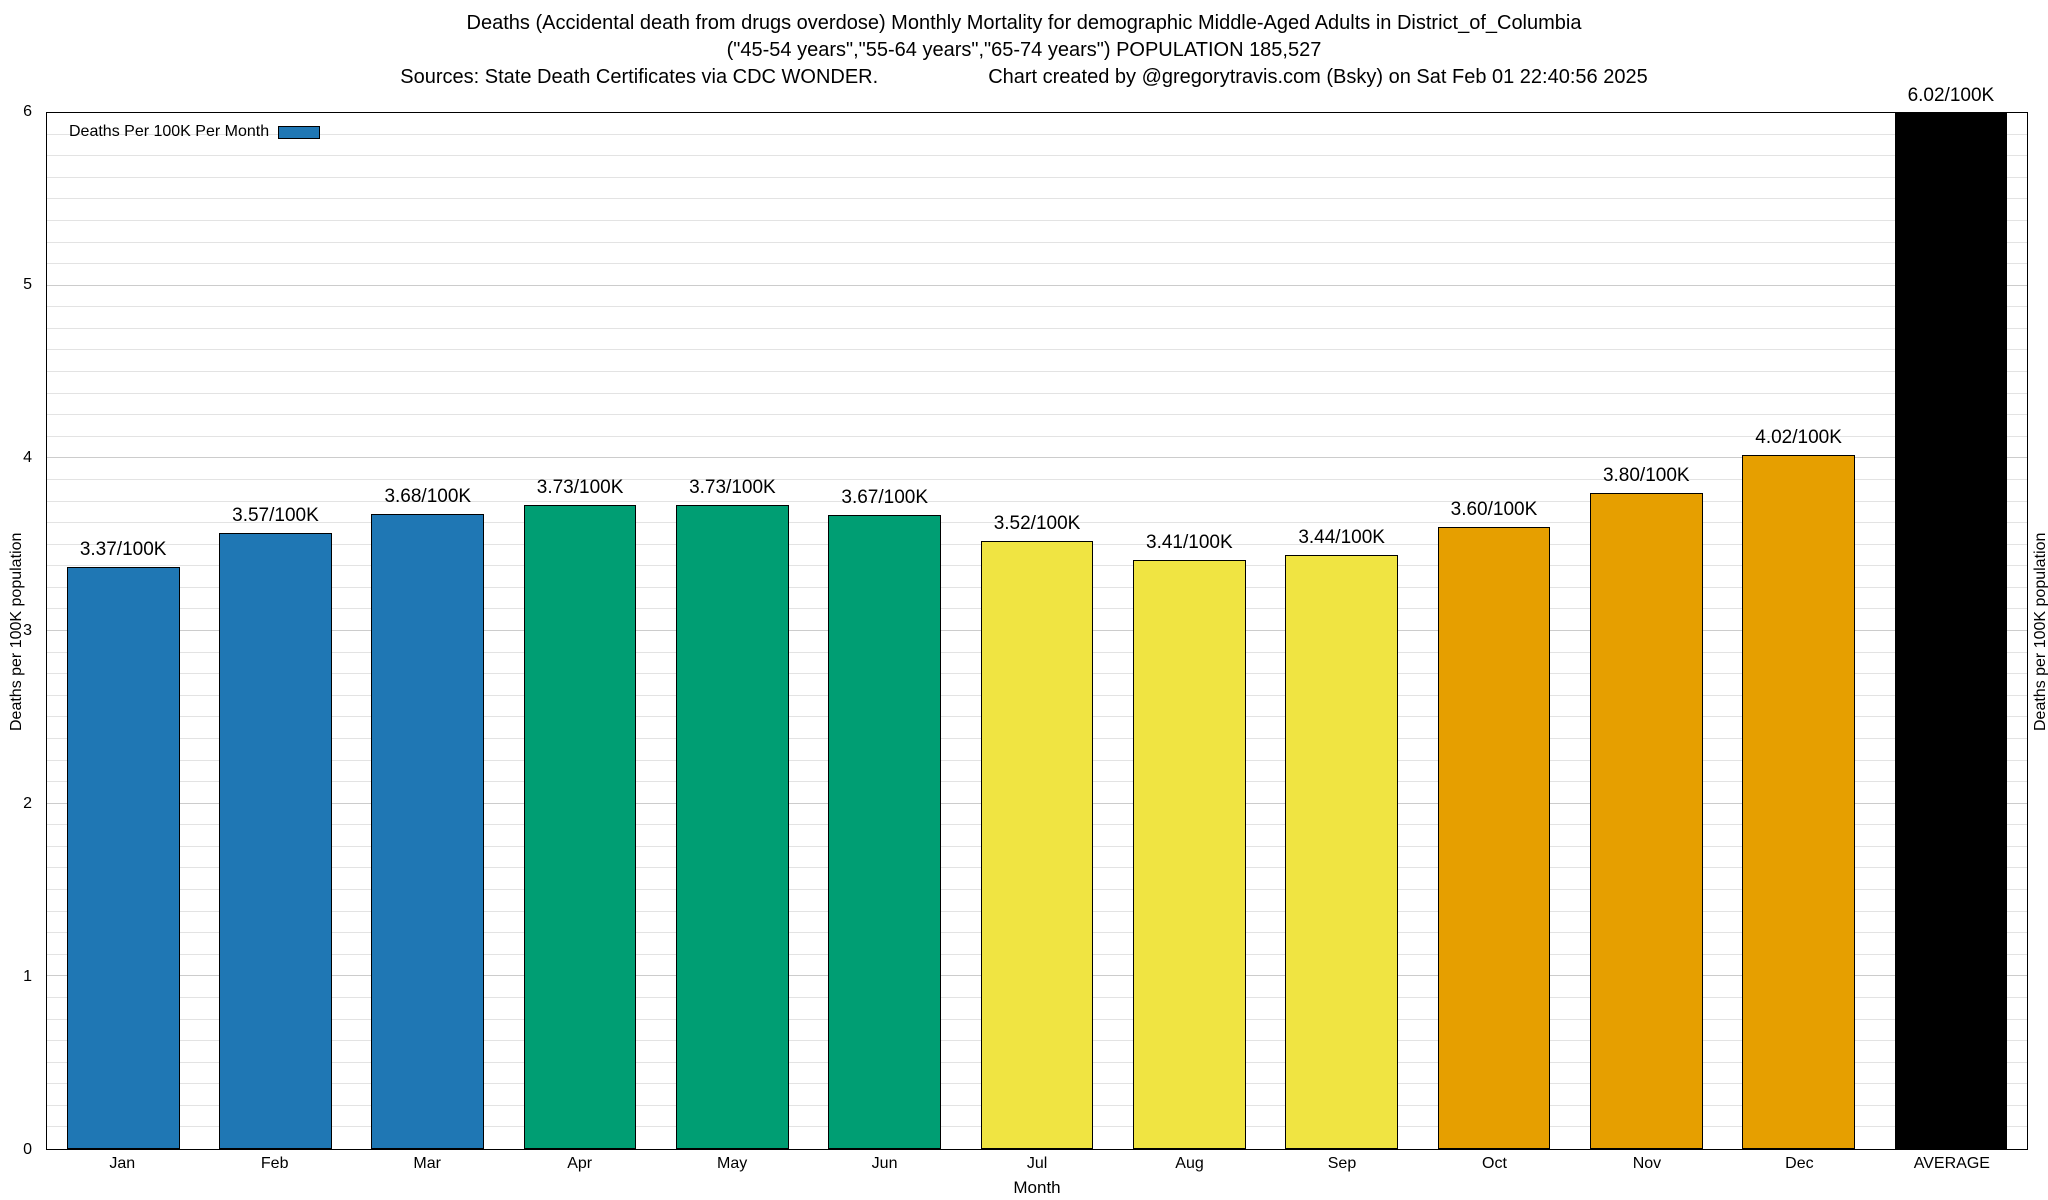  I want to click on bar-value-label: 3.44/100K, so click(1341, 538).